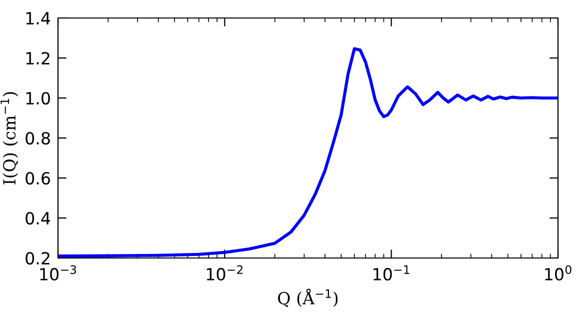 The width and height of the screenshot is (583, 329). I want to click on y-tick-label: 0.2, so click(38, 258).